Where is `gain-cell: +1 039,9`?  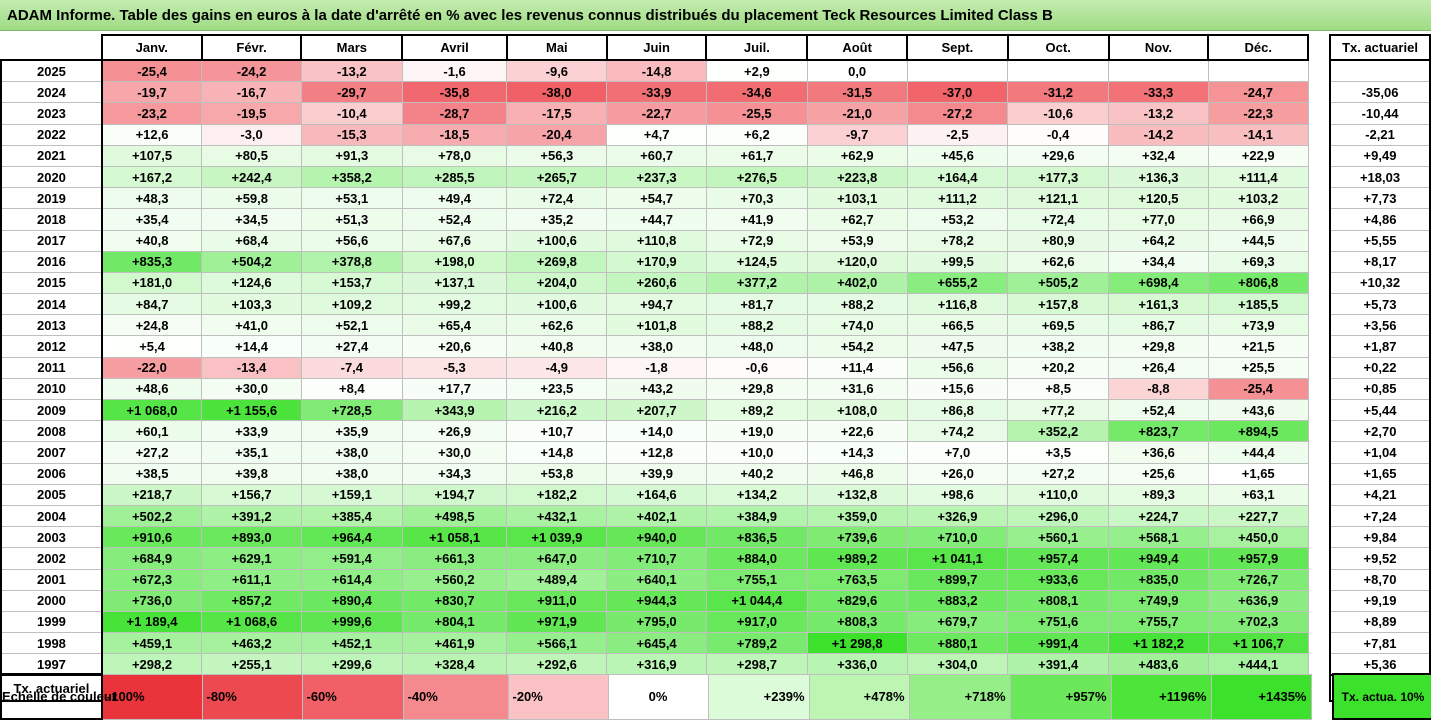
gain-cell: +1 039,9 is located at coordinates (557, 537).